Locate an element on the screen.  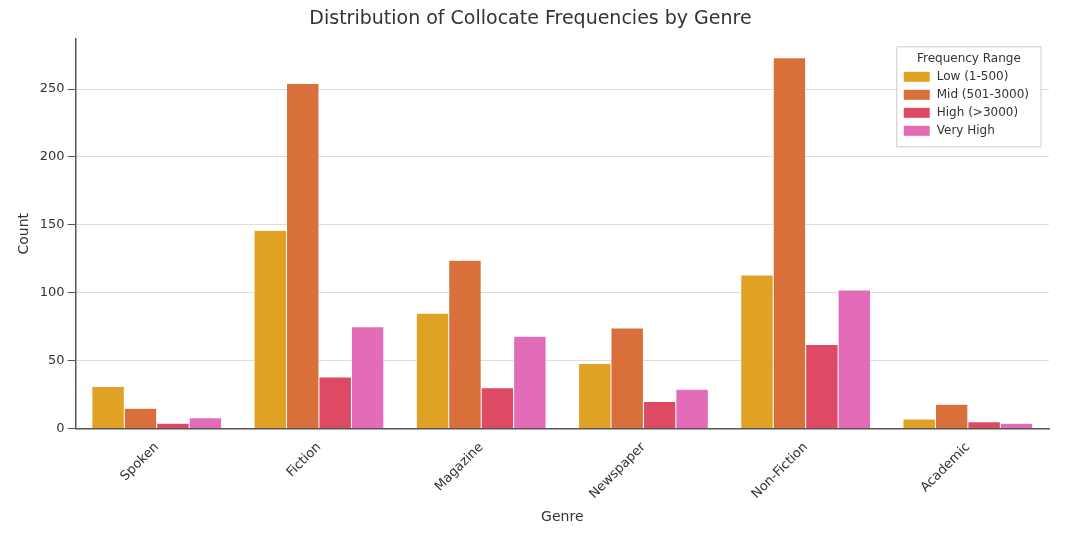
legend-label: Mid (501-3000) is located at coordinates (983, 93).